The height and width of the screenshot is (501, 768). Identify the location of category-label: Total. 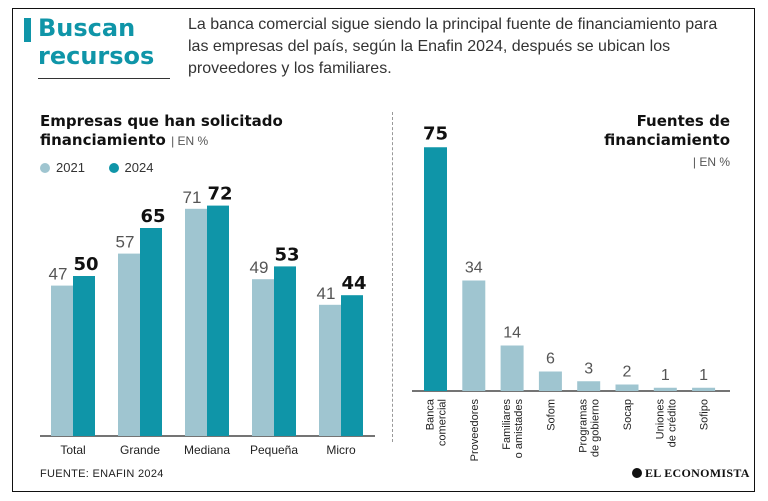
(72, 450).